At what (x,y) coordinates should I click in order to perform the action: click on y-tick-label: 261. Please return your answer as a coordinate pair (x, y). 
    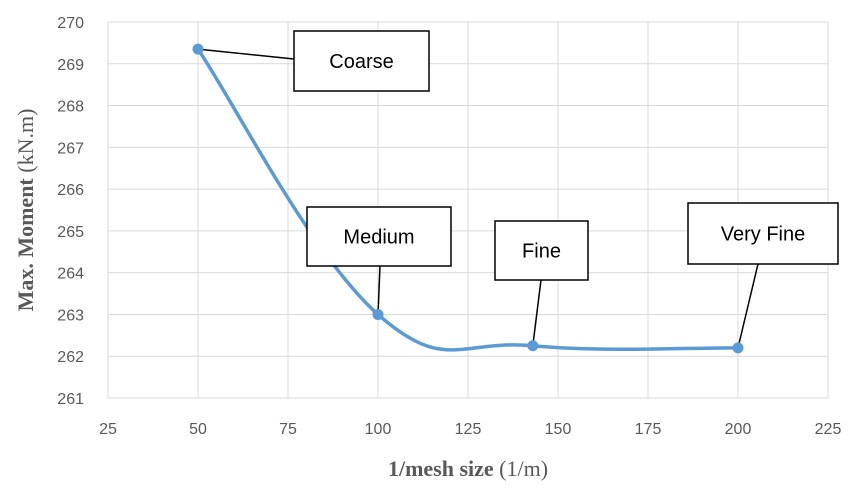
    Looking at the image, I should click on (70, 399).